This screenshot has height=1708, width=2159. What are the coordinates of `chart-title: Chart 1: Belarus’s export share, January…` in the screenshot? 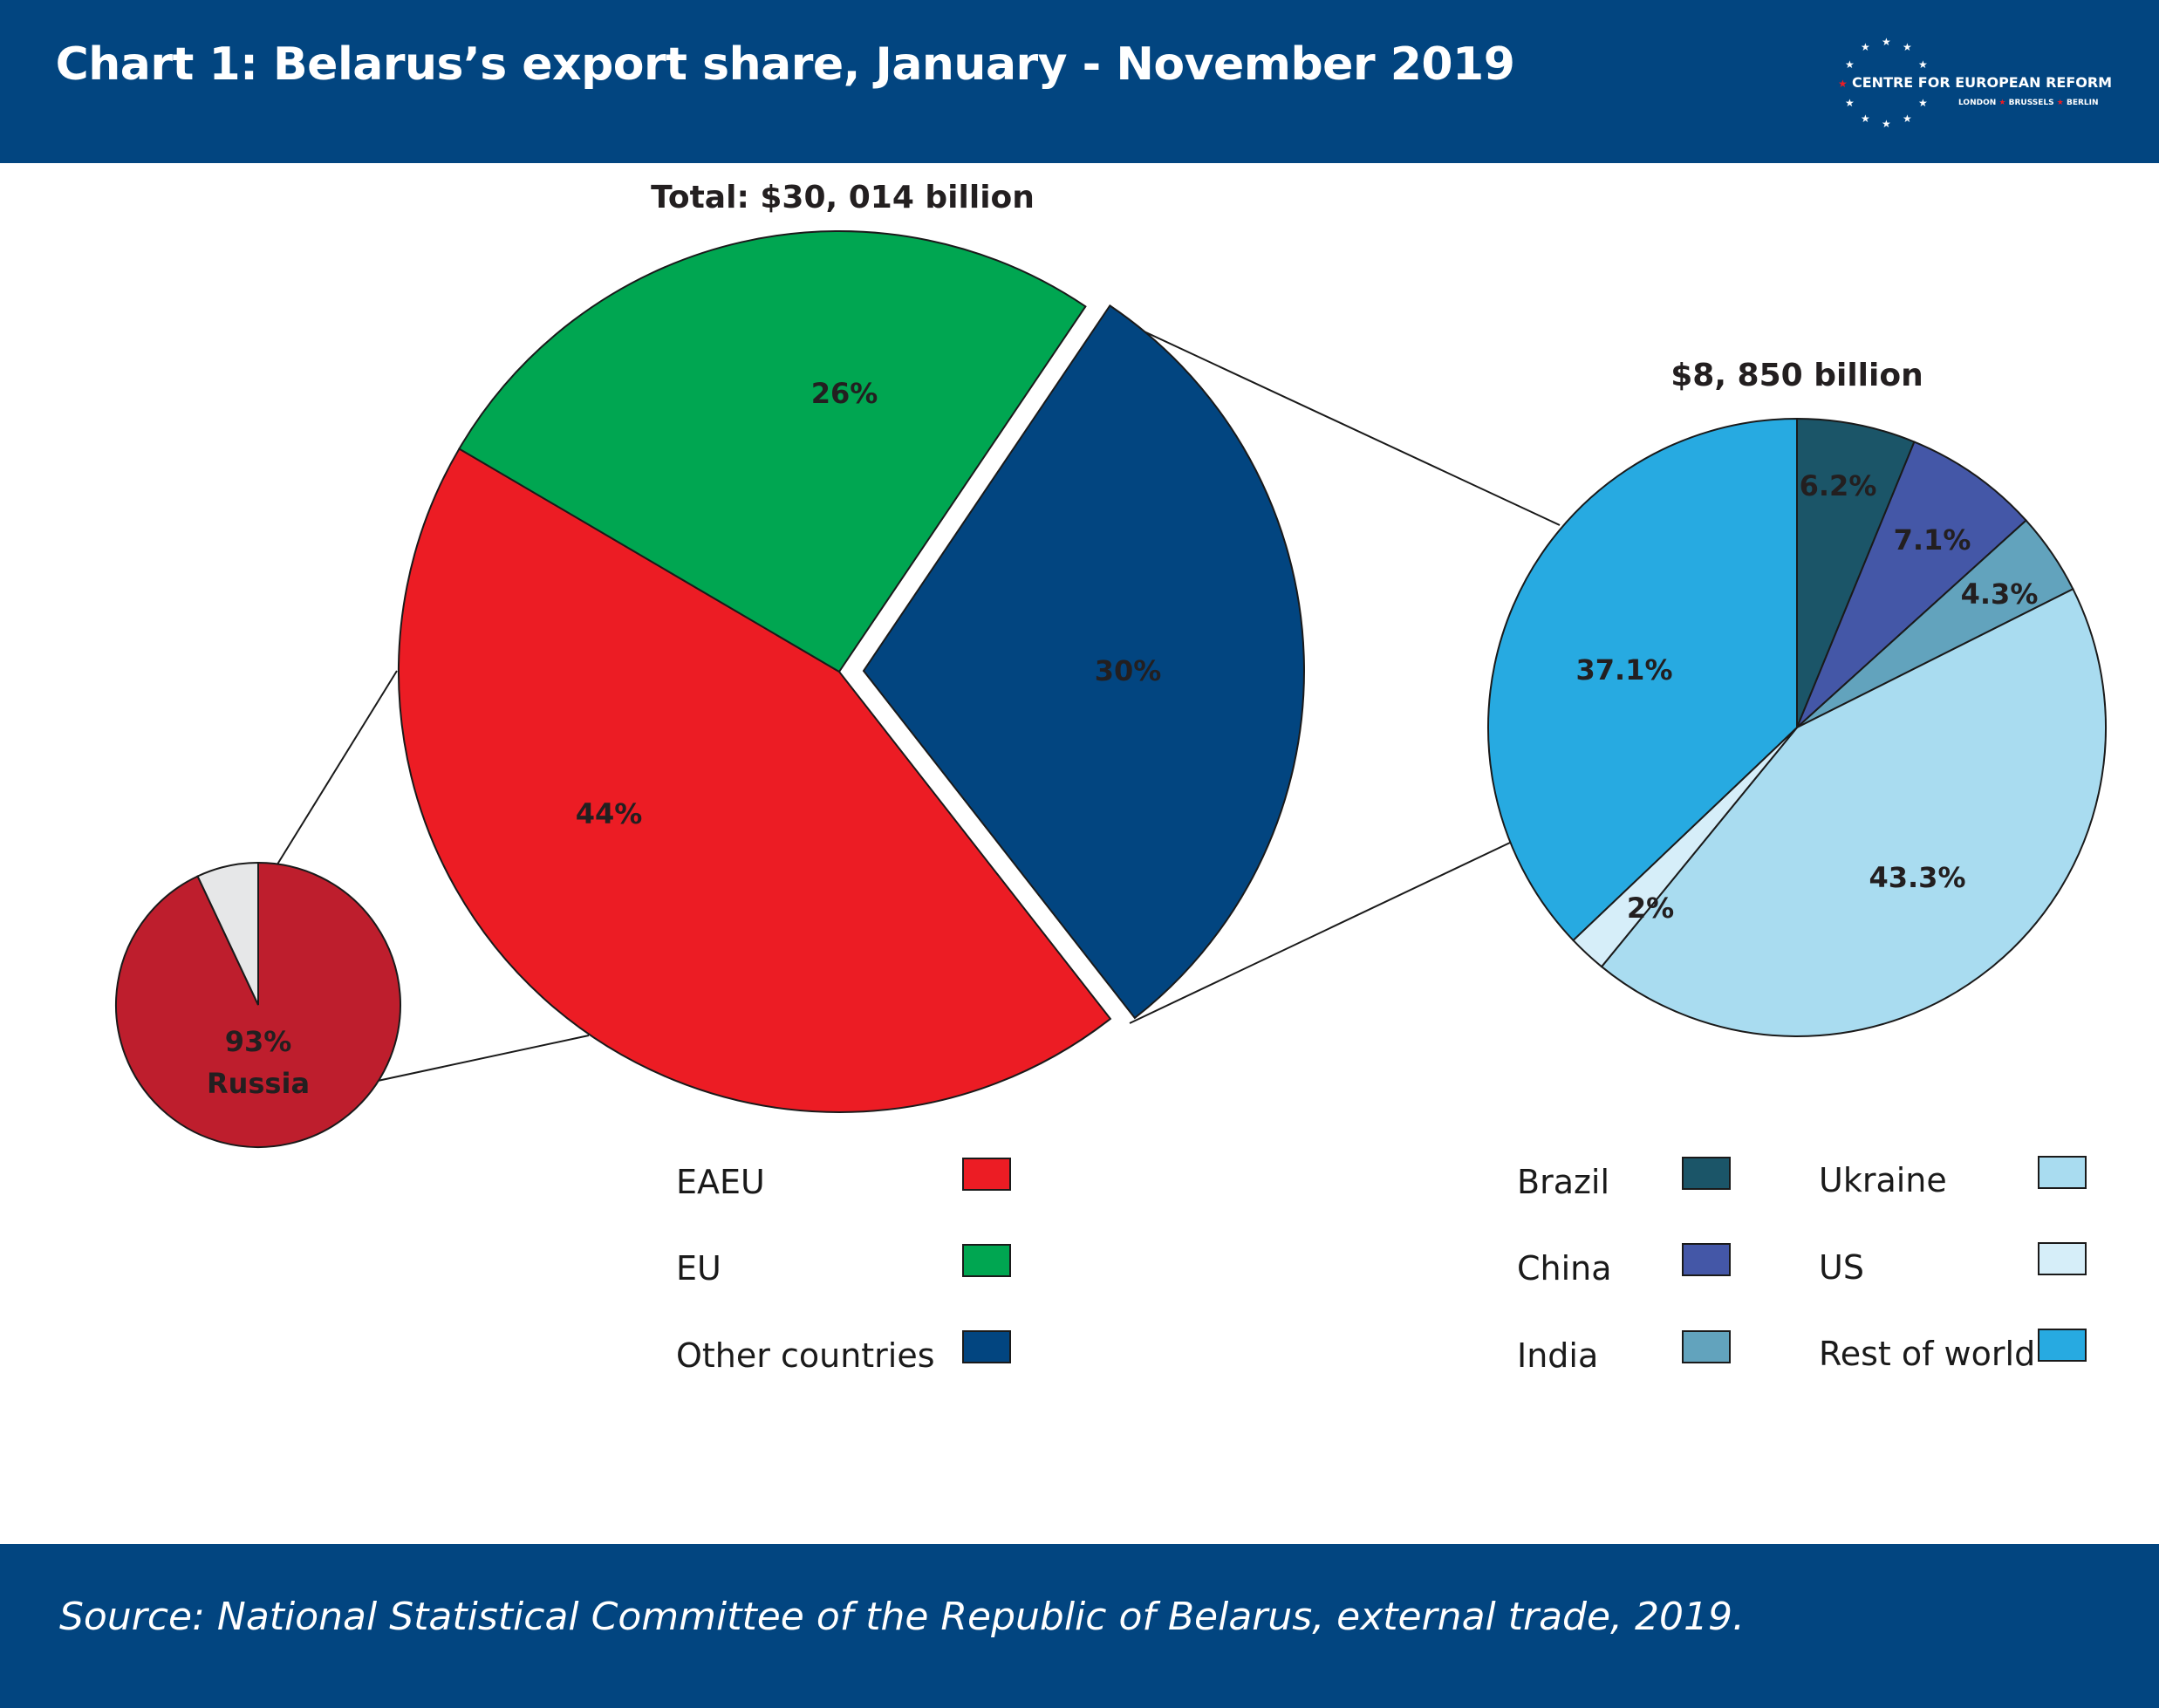 It's located at (785, 64).